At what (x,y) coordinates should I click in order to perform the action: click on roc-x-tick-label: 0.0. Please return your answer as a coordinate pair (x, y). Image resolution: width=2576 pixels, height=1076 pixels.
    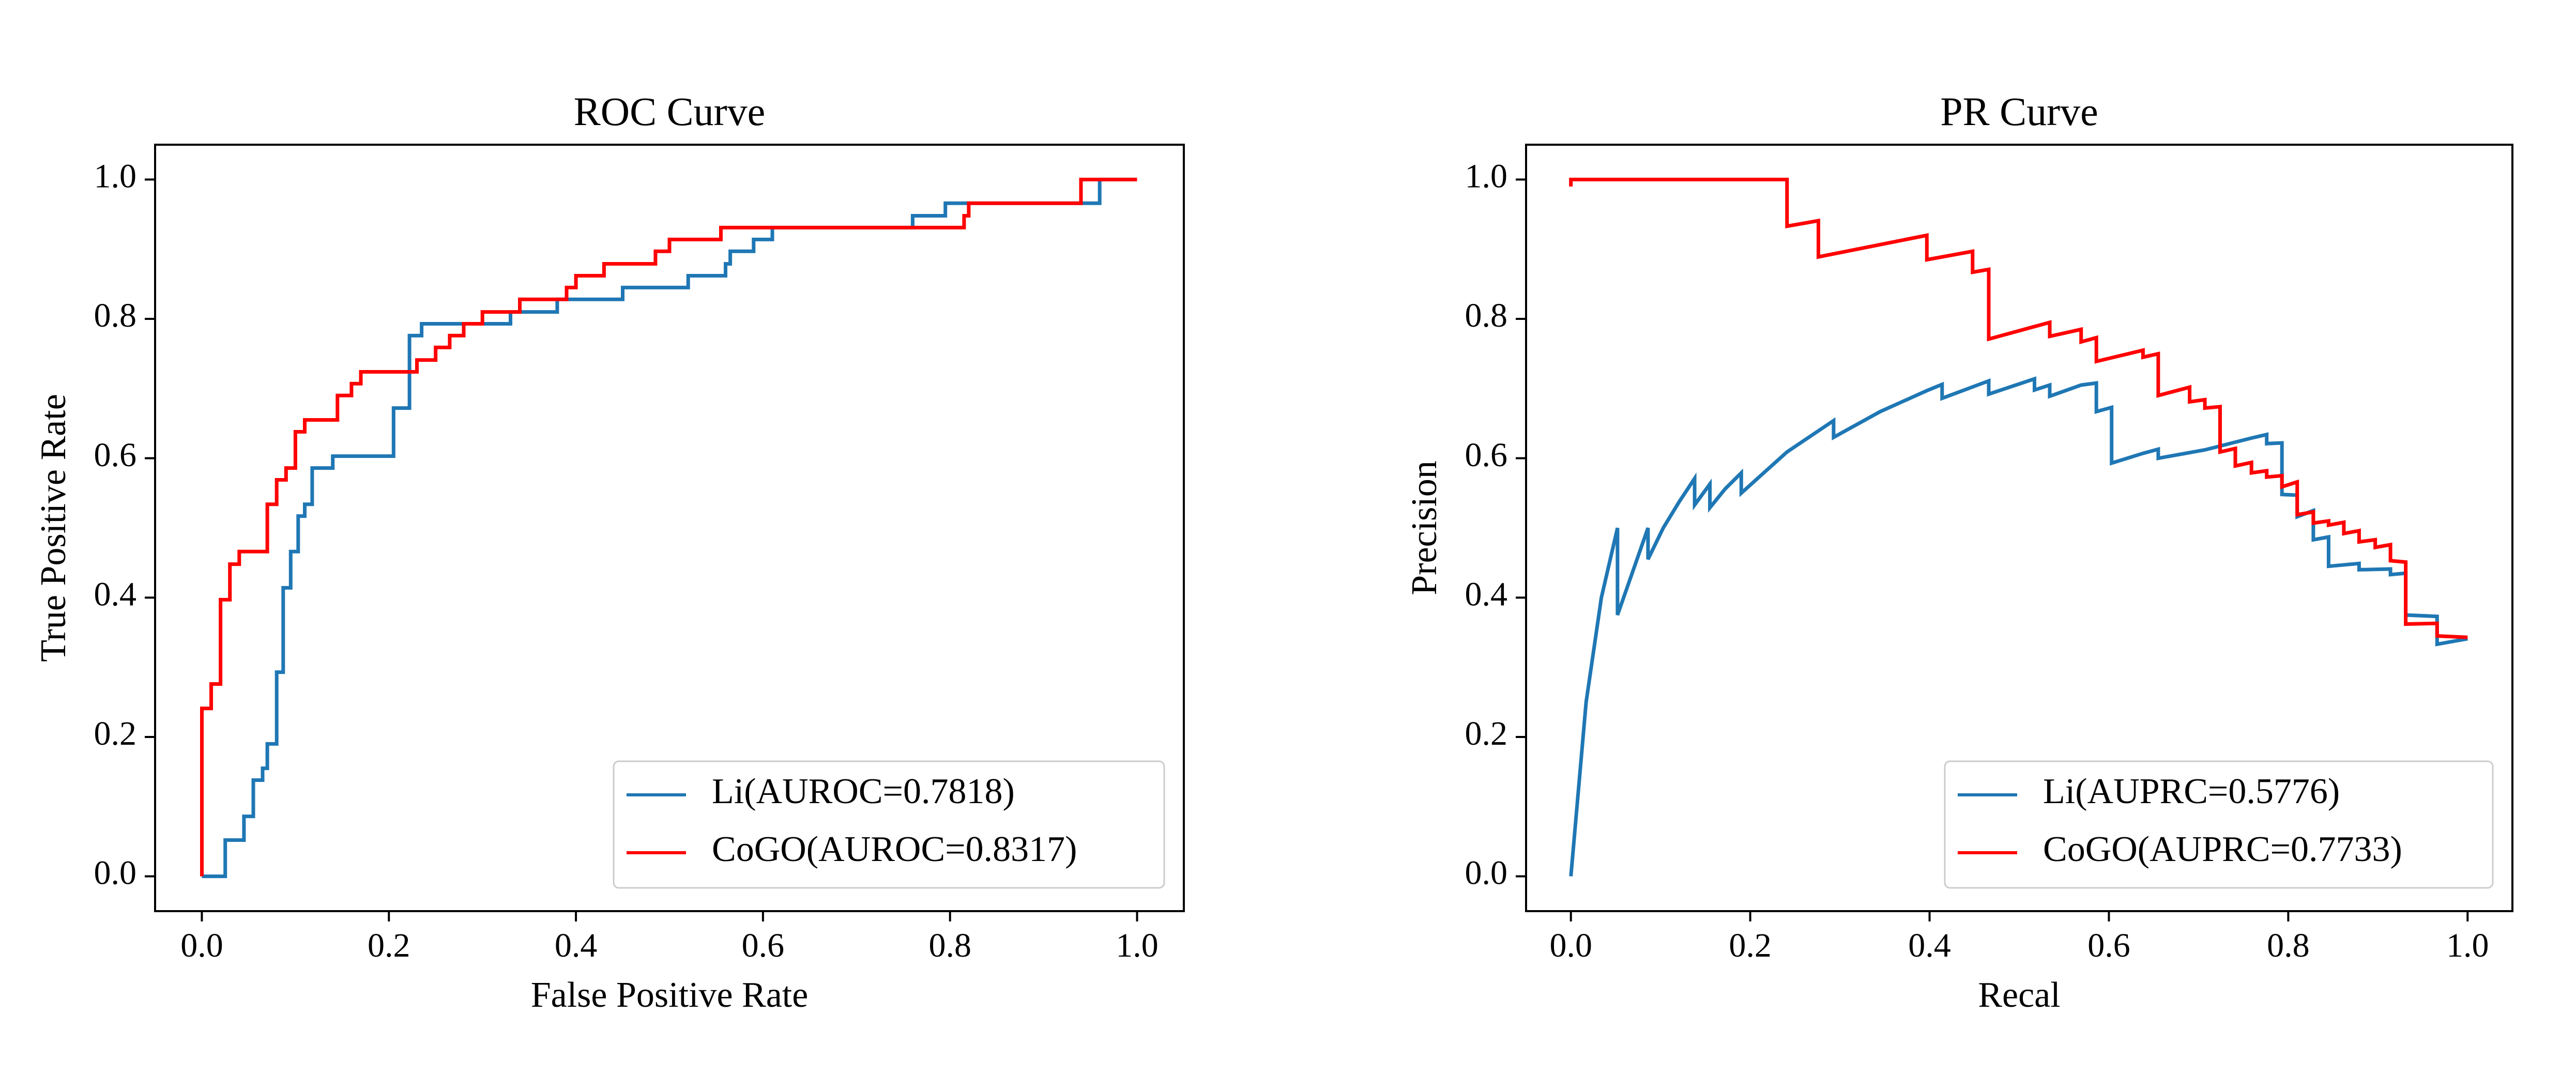
    Looking at the image, I should click on (201, 945).